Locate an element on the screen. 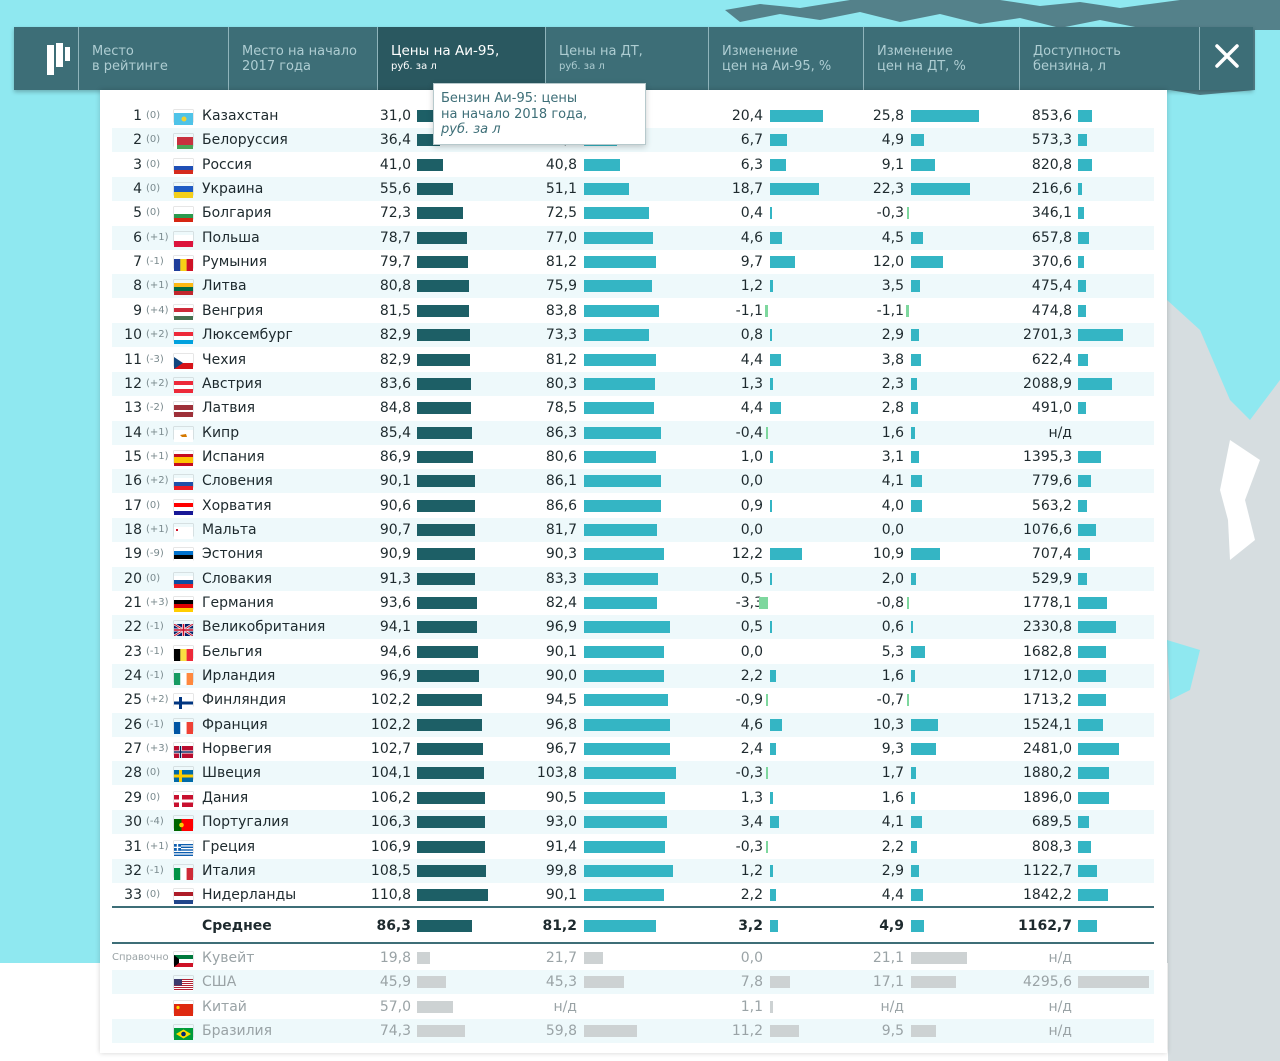 This screenshot has height=1061, width=1280. table-row: 15 (+1) Испания 86,9 80,6 1,0 3,1 1395,3 is located at coordinates (633, 457).